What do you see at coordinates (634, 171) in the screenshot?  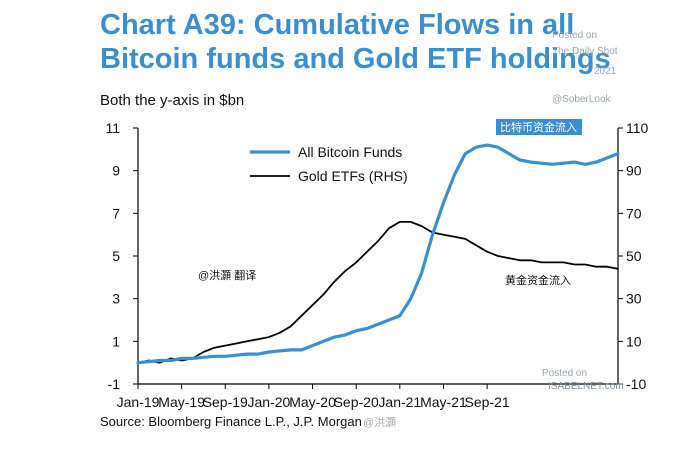 I see `y-tick-right-label: 90` at bounding box center [634, 171].